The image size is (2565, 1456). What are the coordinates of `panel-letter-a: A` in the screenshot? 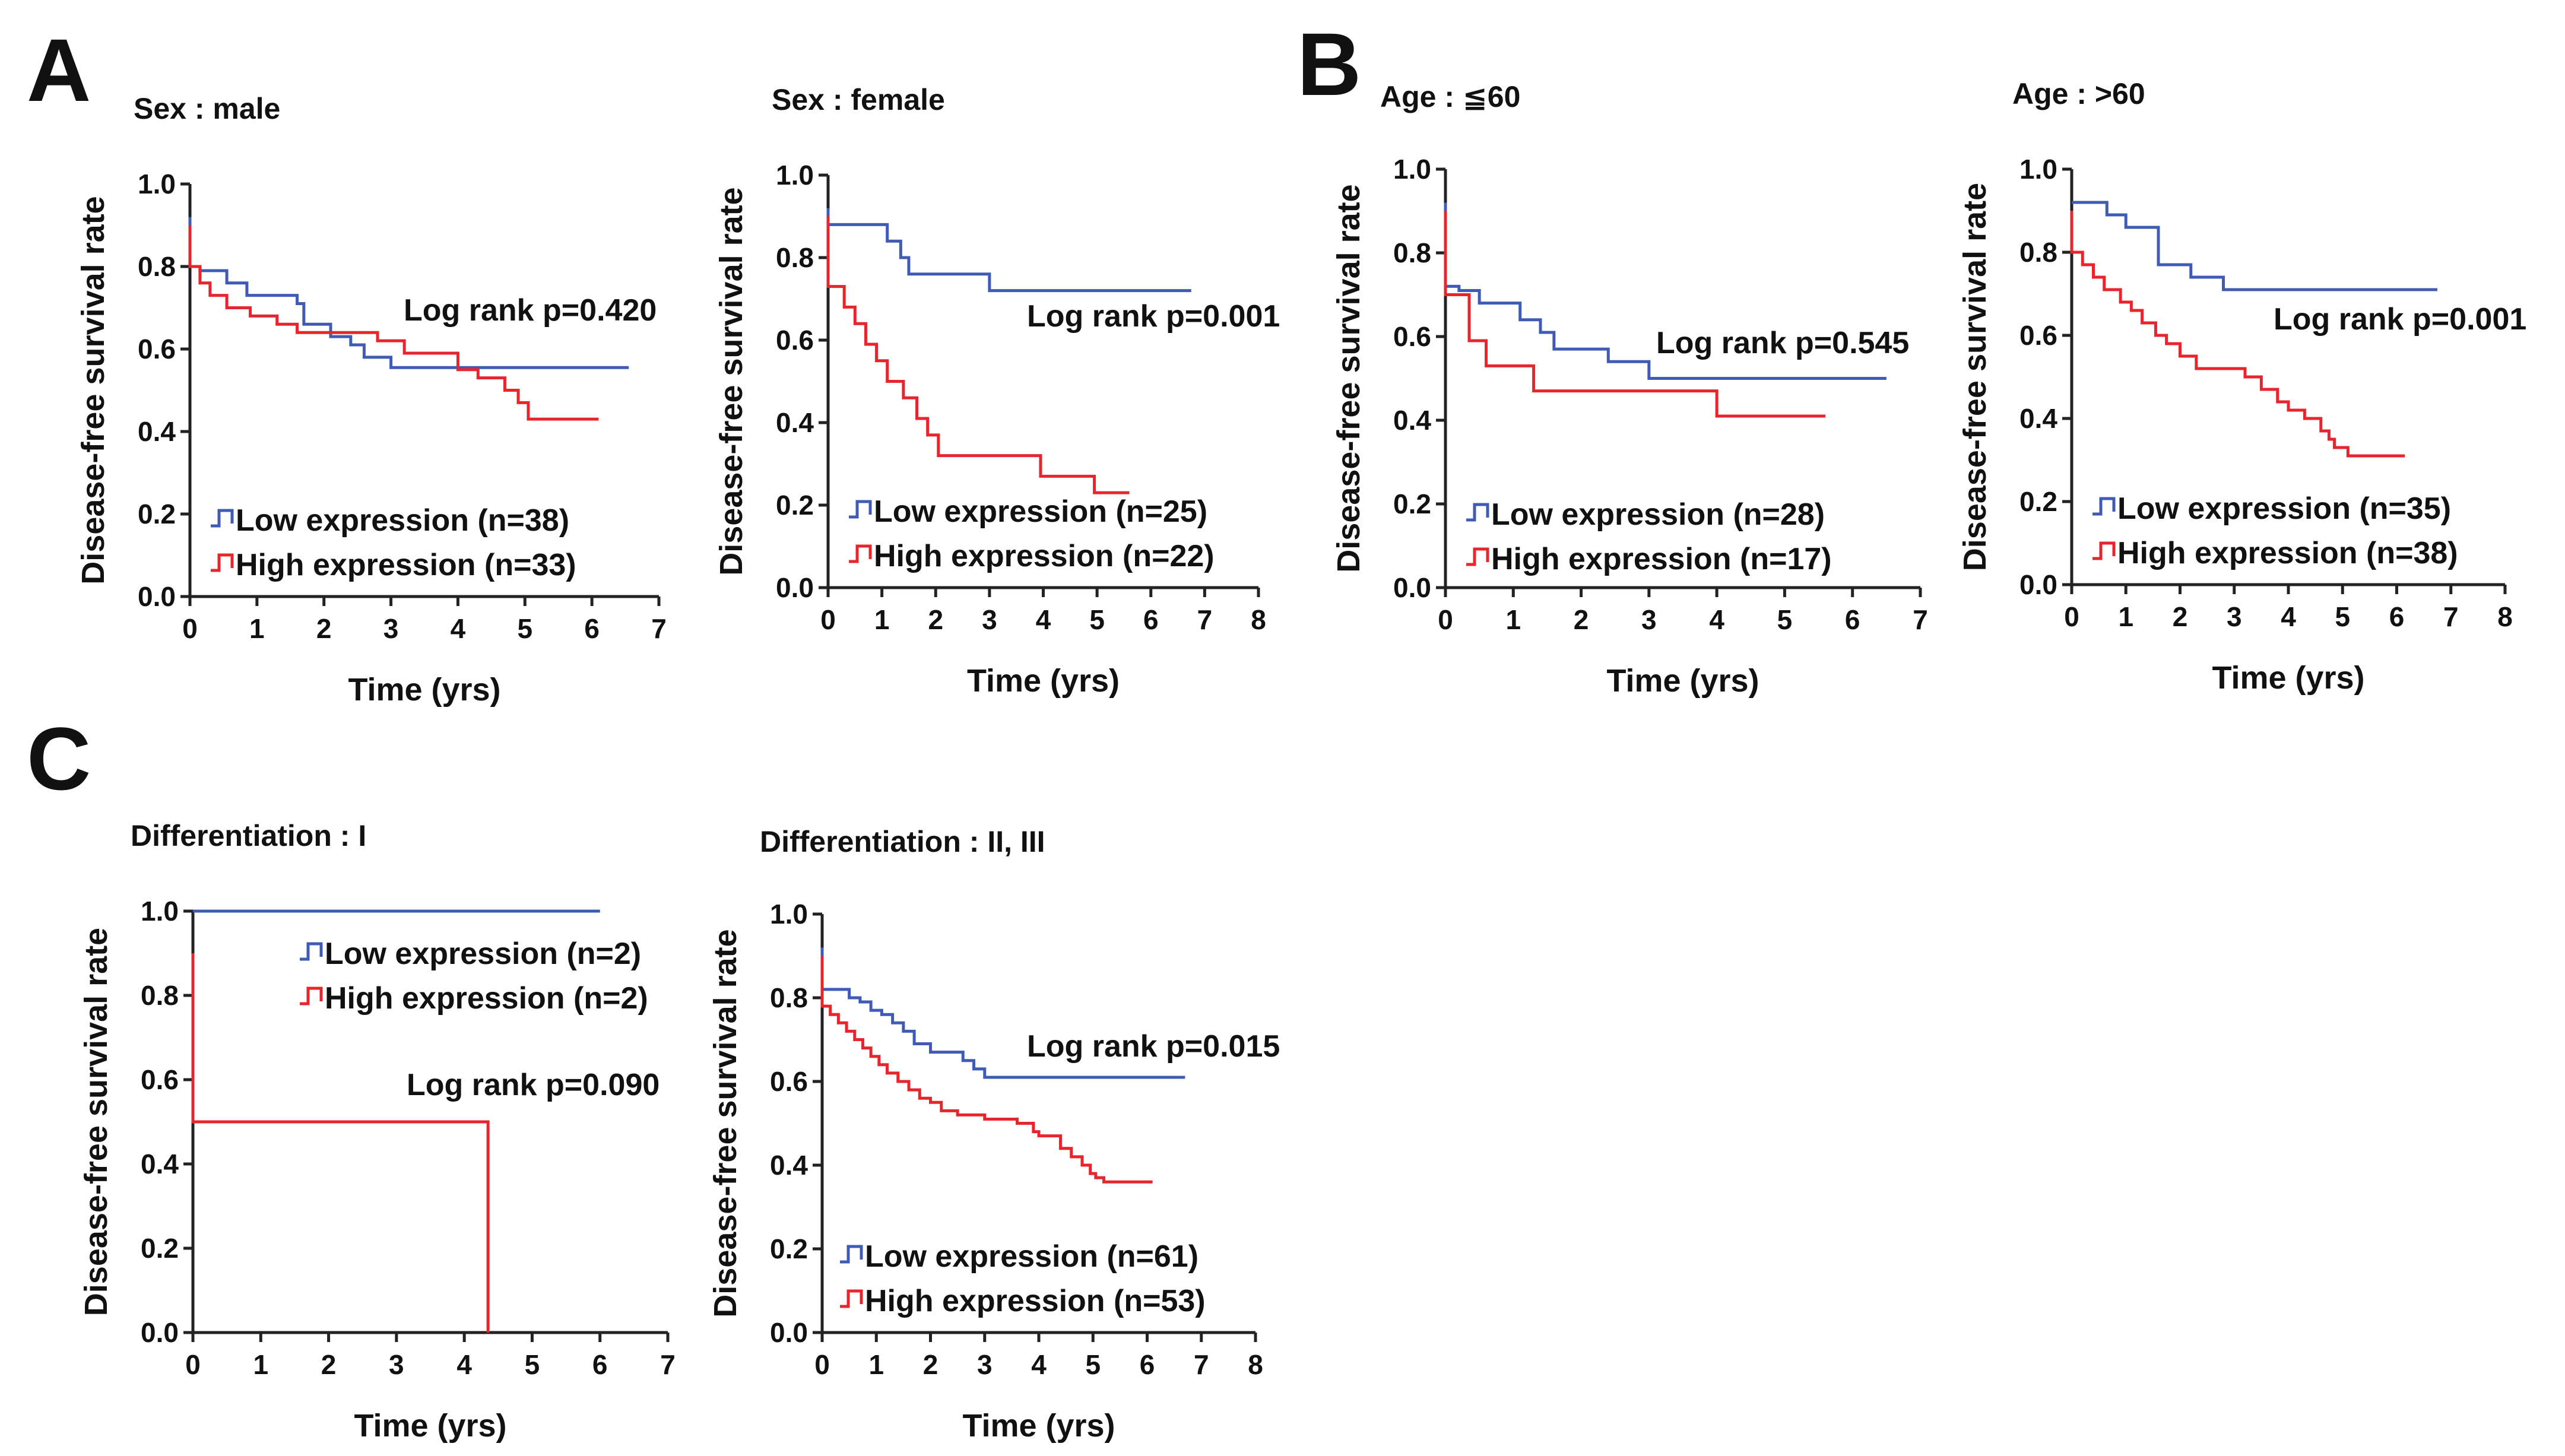 It's located at (59, 70).